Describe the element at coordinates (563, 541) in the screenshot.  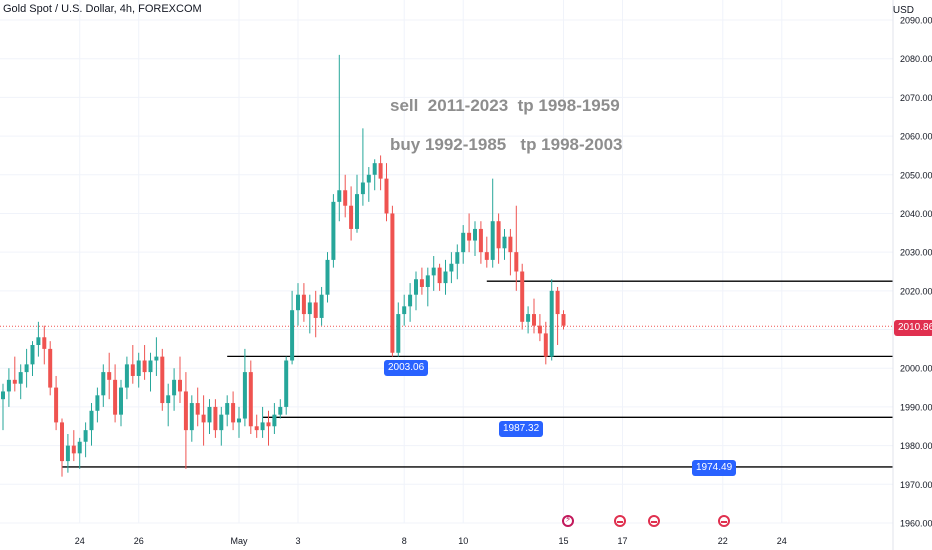
I see `time-tick-label: 15` at that location.